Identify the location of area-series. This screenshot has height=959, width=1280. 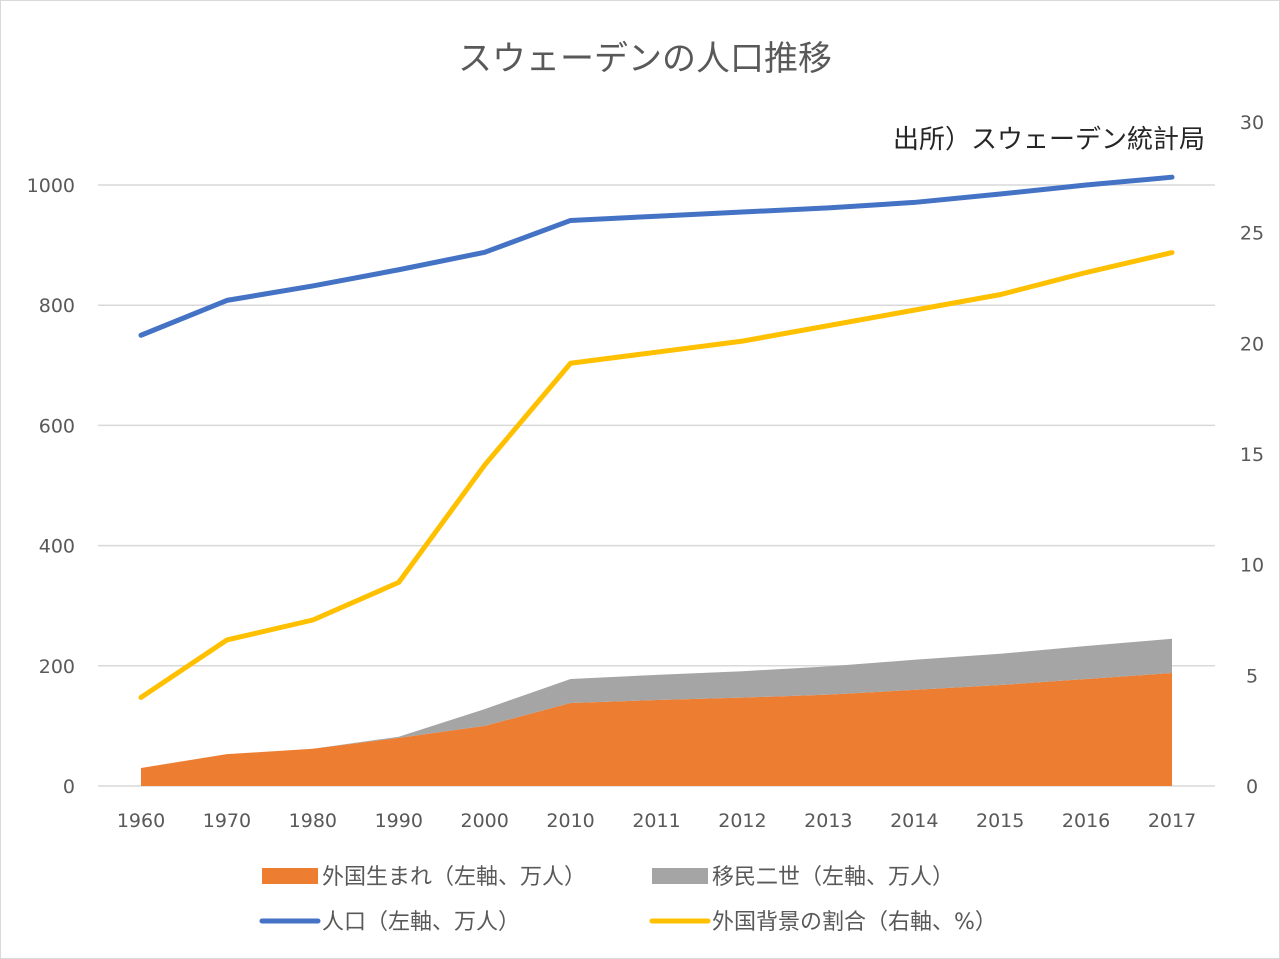
(656, 712).